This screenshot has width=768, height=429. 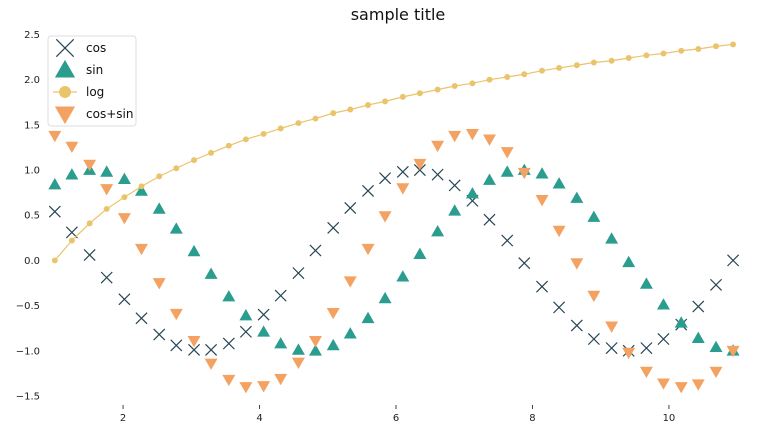 I want to click on y-tick-label: −0.5, so click(x=28, y=306).